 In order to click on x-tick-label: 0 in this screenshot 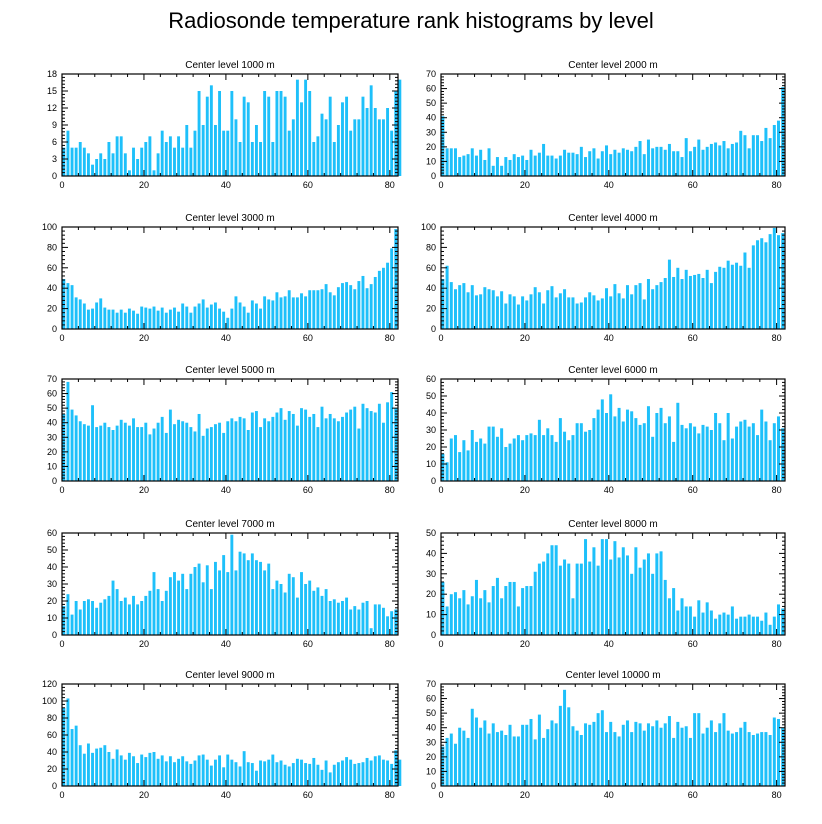, I will do `click(440, 795)`.